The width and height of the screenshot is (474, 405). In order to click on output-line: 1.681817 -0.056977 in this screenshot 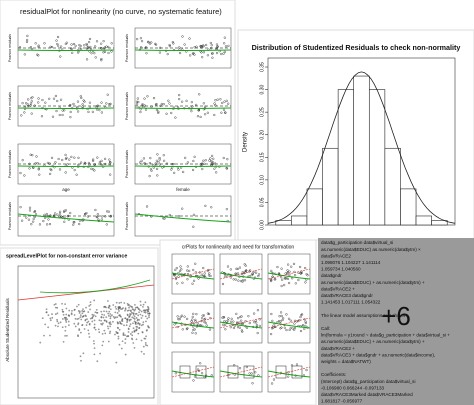, I will do `click(342, 401)`.